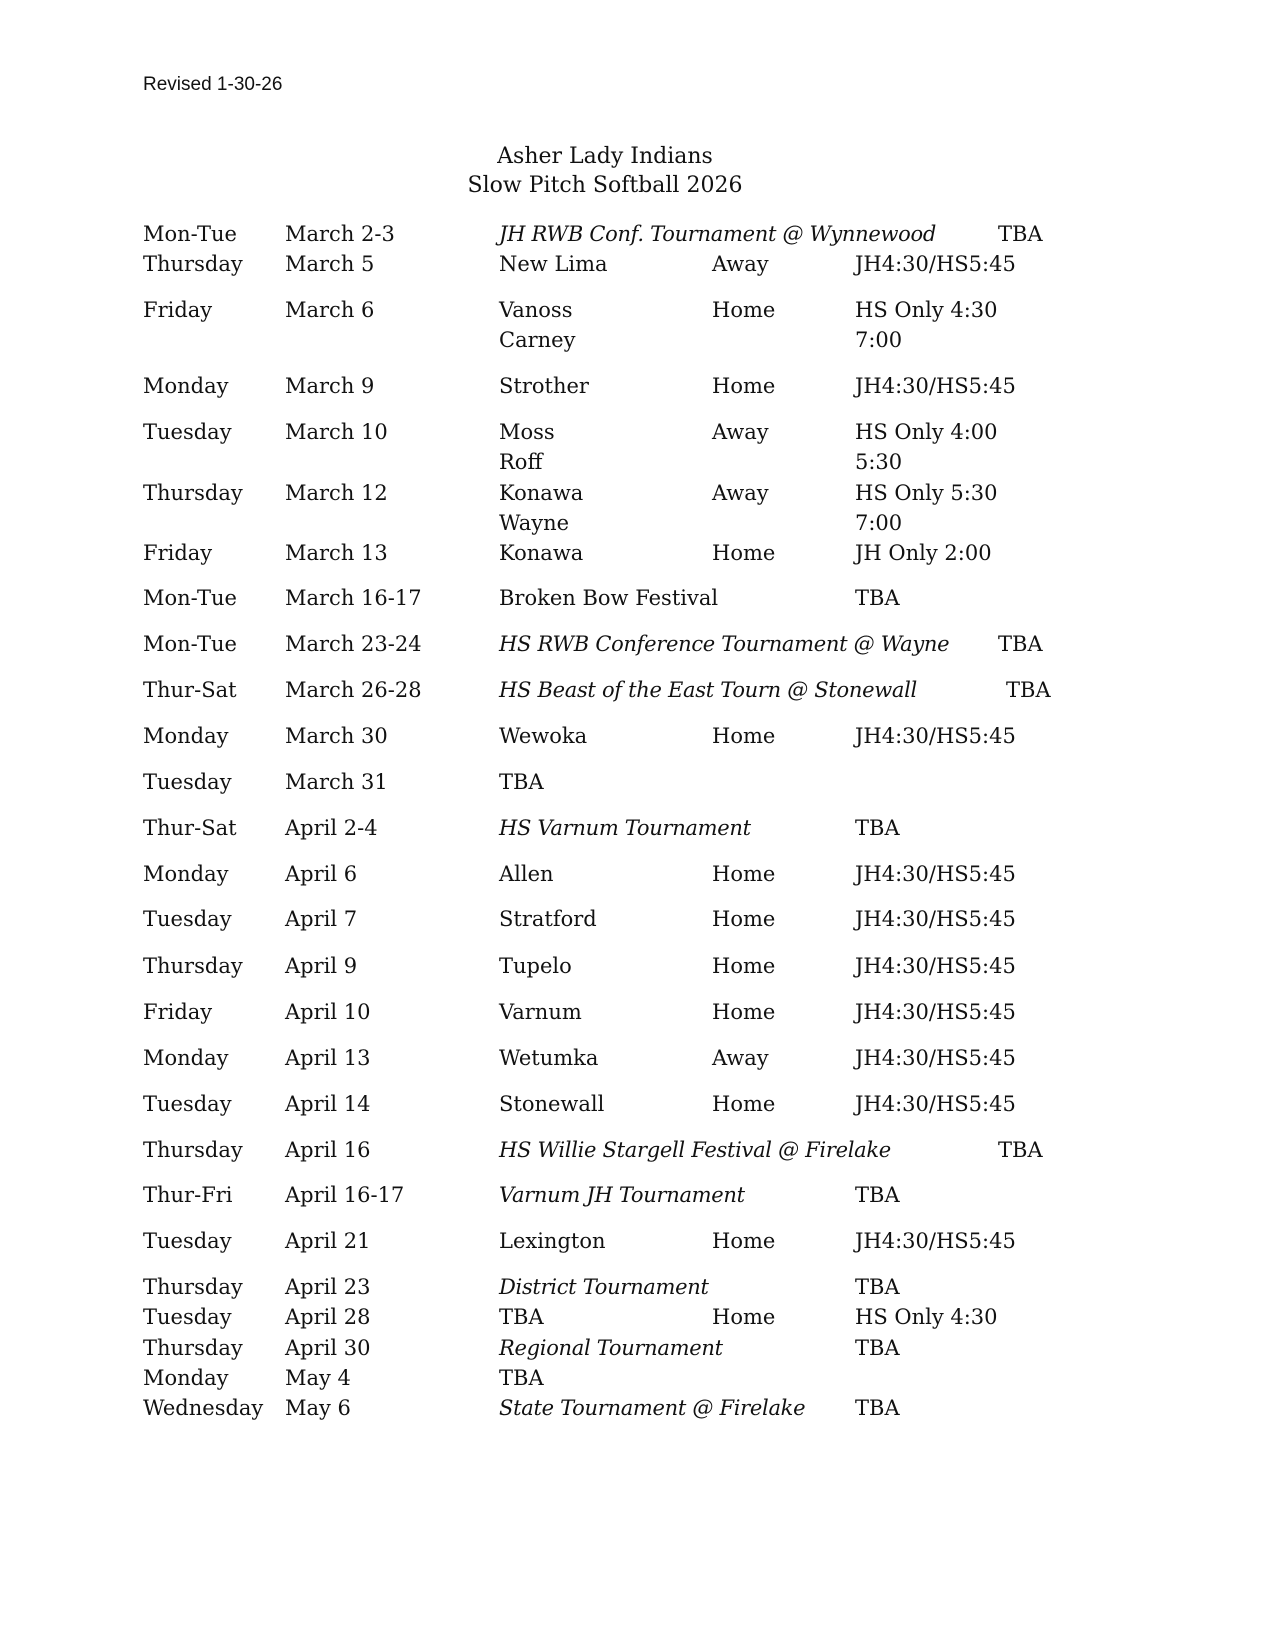  What do you see at coordinates (328, 1348) in the screenshot?
I see `row-date: April 30` at bounding box center [328, 1348].